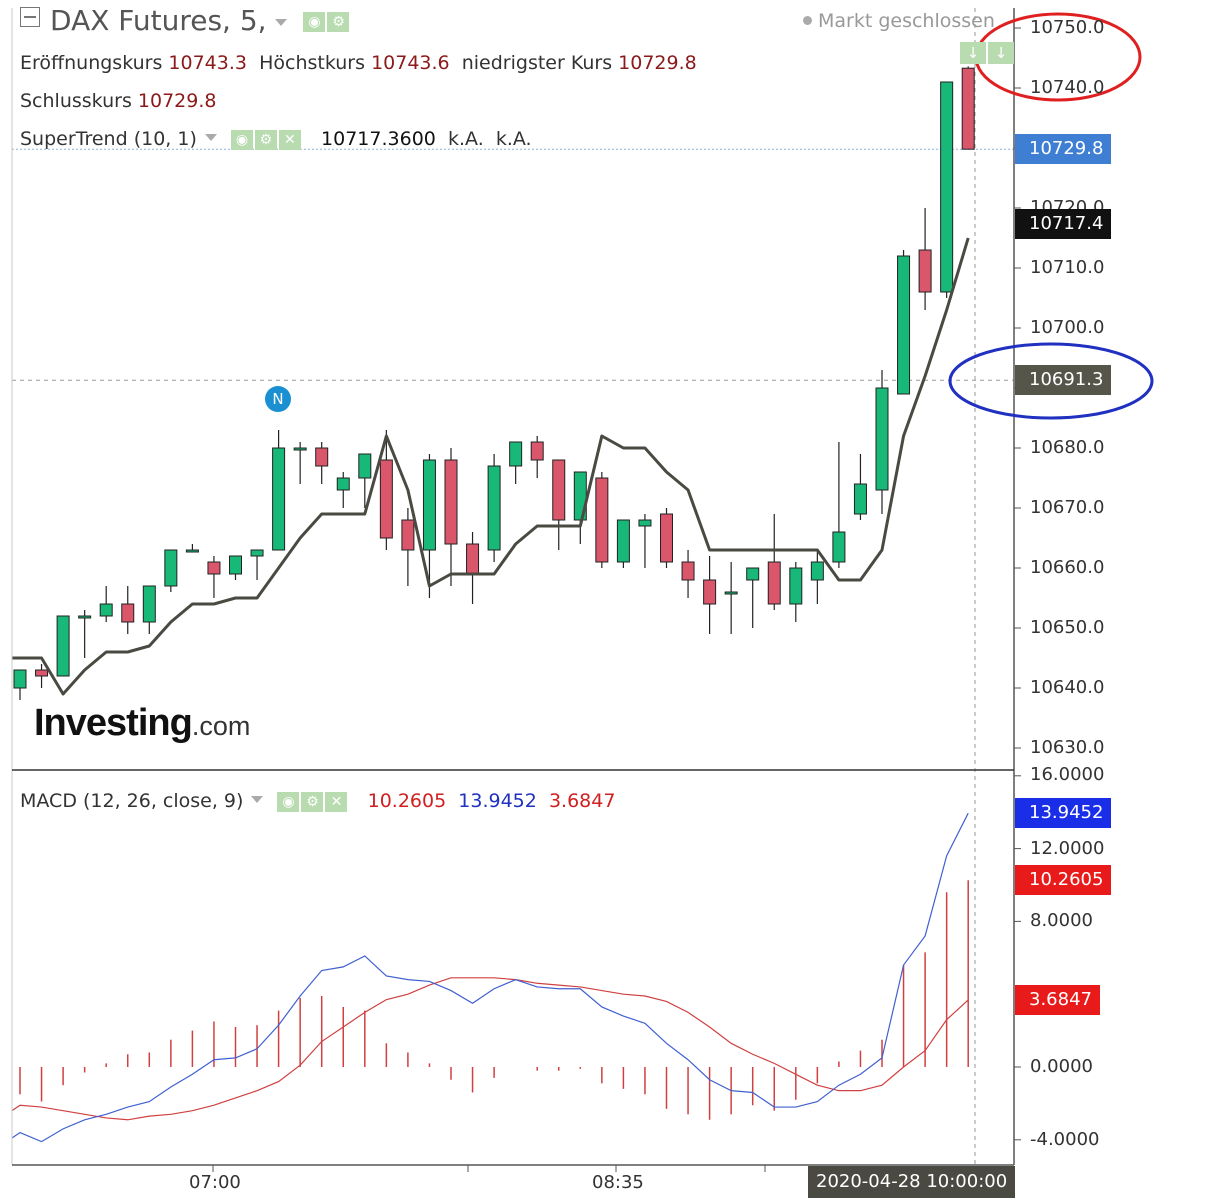 This screenshot has height=1200, width=1223. Describe the element at coordinates (1067, 447) in the screenshot. I see `price-tick-label: 10680.0` at that location.